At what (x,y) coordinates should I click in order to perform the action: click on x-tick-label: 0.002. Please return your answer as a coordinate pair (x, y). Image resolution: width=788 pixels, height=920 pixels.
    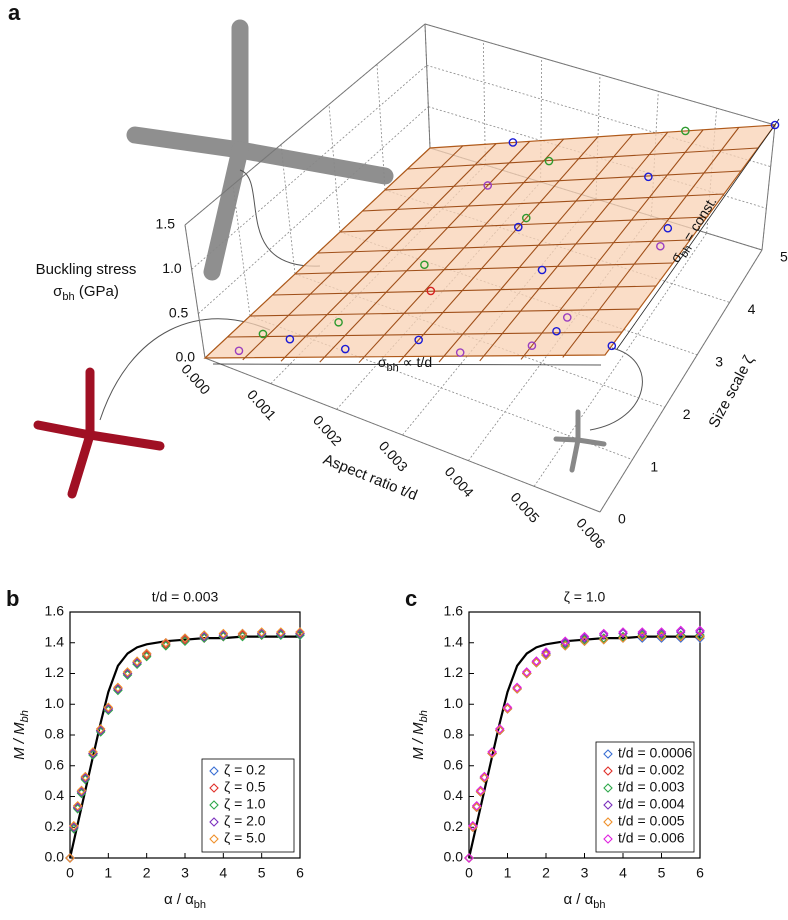
    Looking at the image, I should click on (327, 430).